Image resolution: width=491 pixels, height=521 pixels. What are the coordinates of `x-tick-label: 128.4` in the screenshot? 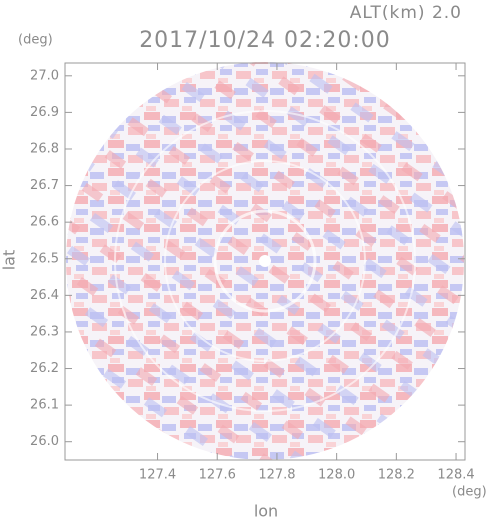 It's located at (455, 475).